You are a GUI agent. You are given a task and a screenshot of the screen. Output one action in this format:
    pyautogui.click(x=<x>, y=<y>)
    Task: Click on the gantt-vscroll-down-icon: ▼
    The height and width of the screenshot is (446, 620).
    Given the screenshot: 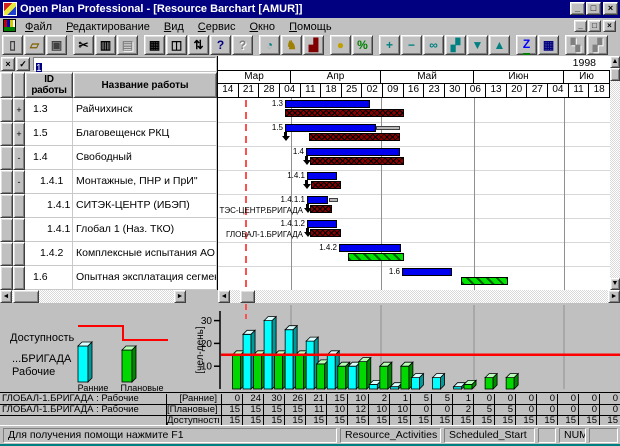 What is the action you would take?
    pyautogui.click(x=615, y=284)
    